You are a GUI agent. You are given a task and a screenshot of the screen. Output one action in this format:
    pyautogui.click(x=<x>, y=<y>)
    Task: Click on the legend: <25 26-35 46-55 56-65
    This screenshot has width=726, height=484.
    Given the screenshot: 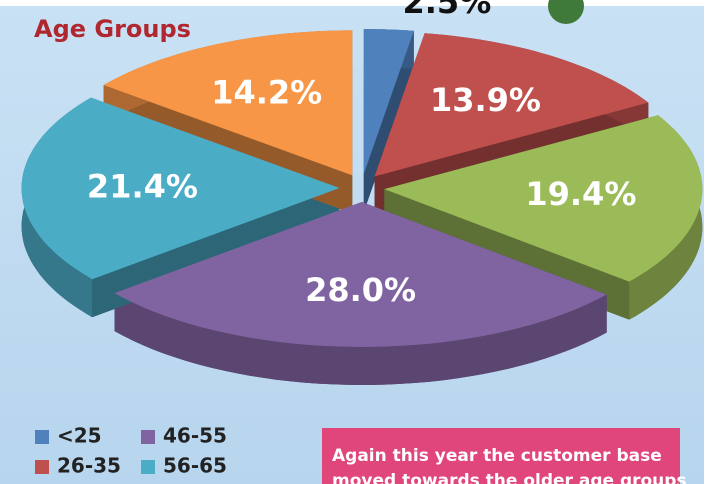 What is the action you would take?
    pyautogui.click(x=131, y=451)
    